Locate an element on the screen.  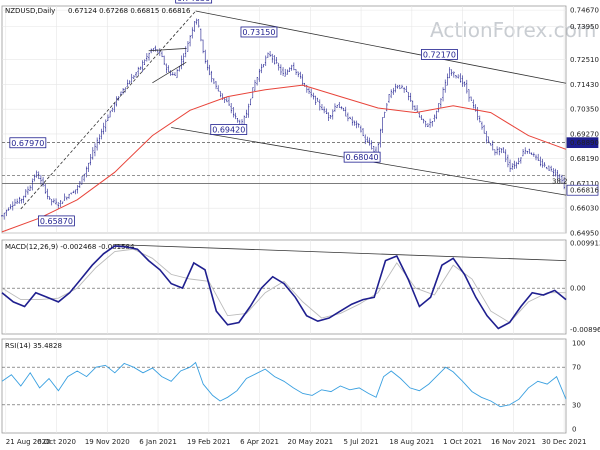
annotation-label: 0.73150 is located at coordinates (258, 32).